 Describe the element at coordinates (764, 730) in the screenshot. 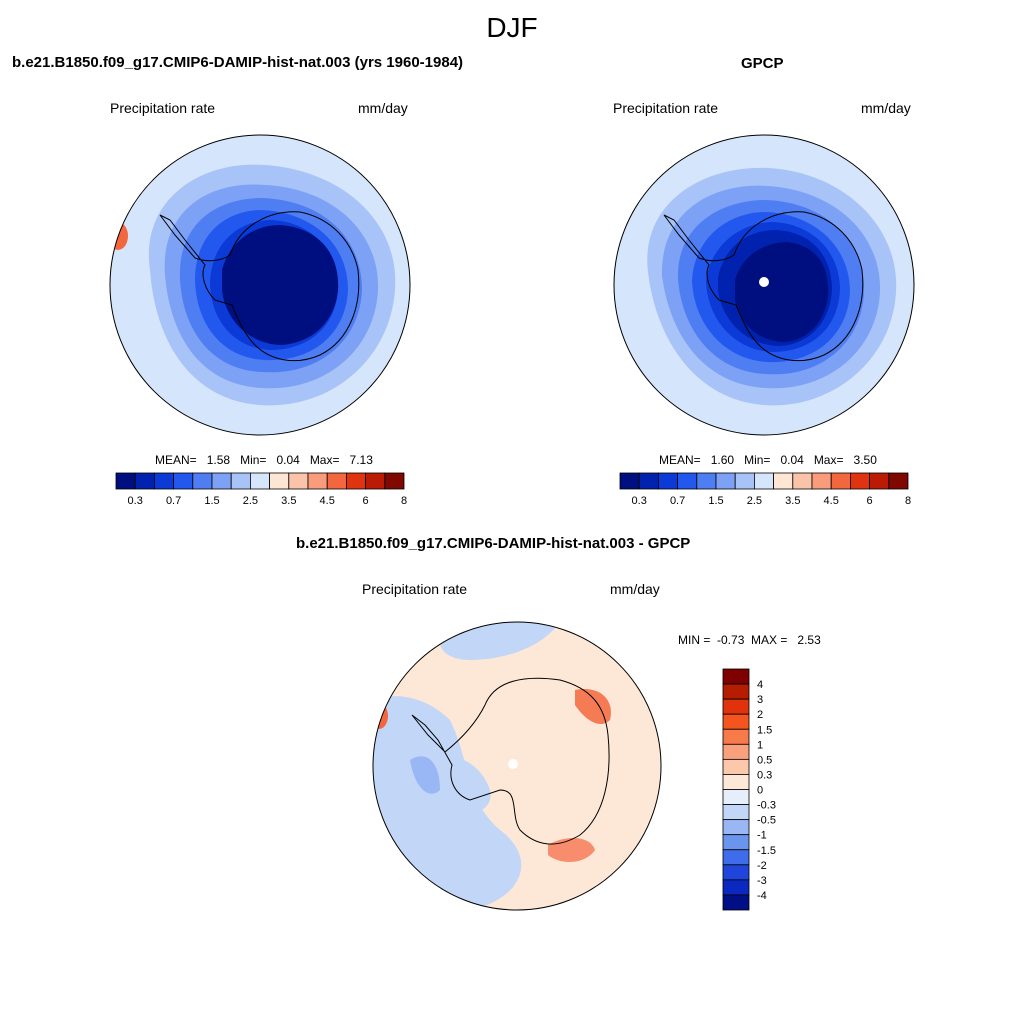

I see `colorbar-difference-tick-label: 1.5` at that location.